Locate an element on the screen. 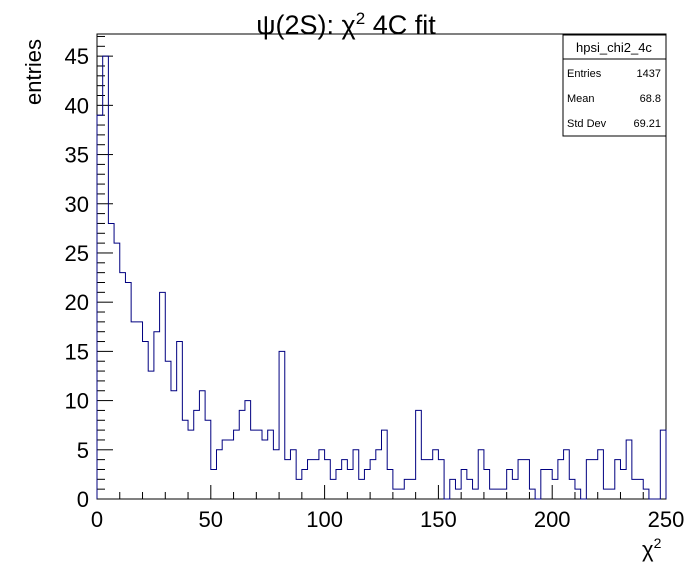 Image resolution: width=694 pixels, height=568 pixels. title-superscript: 2 is located at coordinates (360, 18).